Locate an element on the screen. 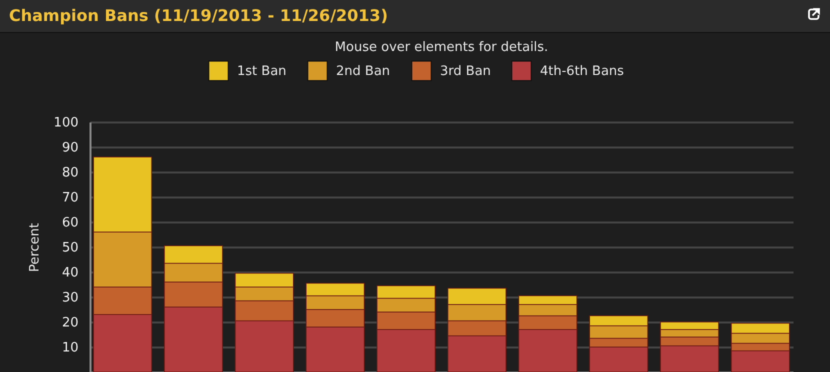 This screenshot has width=830, height=372. chart-subtitle: Mouse over elements for details. is located at coordinates (441, 47).